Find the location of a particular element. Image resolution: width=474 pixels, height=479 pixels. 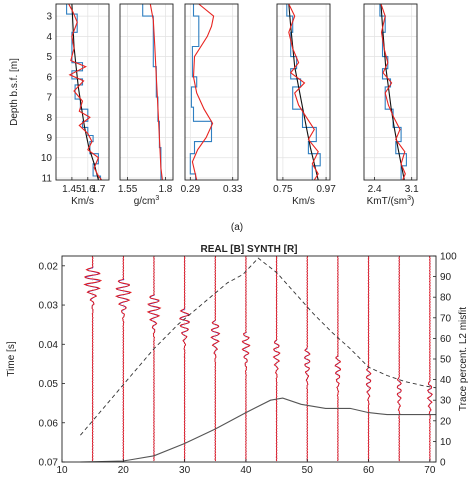

log-panel-2: 1.55 1.8g/cm3 is located at coordinates (146, 105).